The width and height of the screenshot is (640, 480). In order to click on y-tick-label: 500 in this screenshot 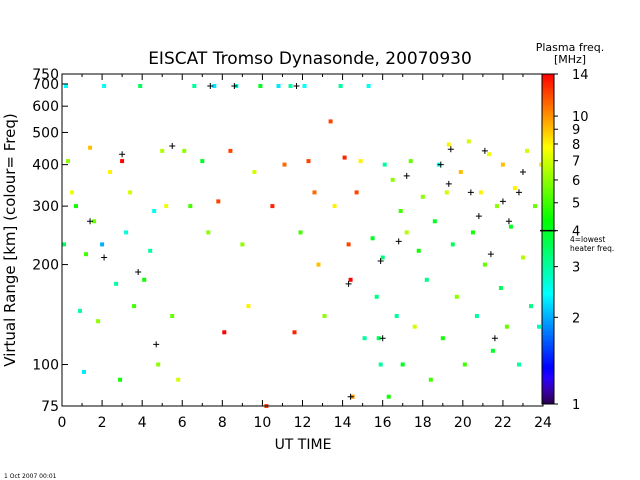, I will do `click(45, 133)`.